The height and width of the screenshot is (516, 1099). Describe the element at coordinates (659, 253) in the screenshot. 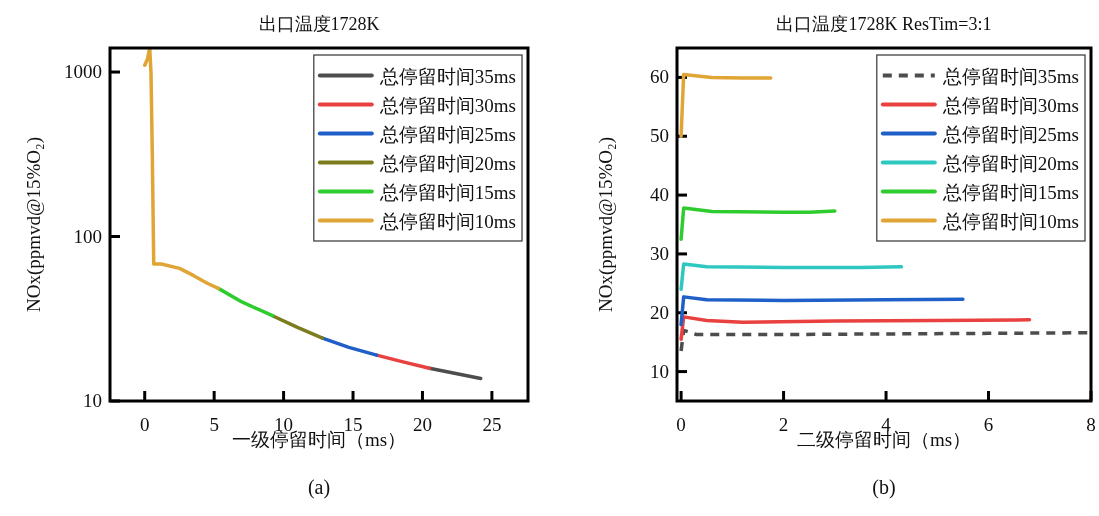

I see `y-tick-label: 30` at that location.